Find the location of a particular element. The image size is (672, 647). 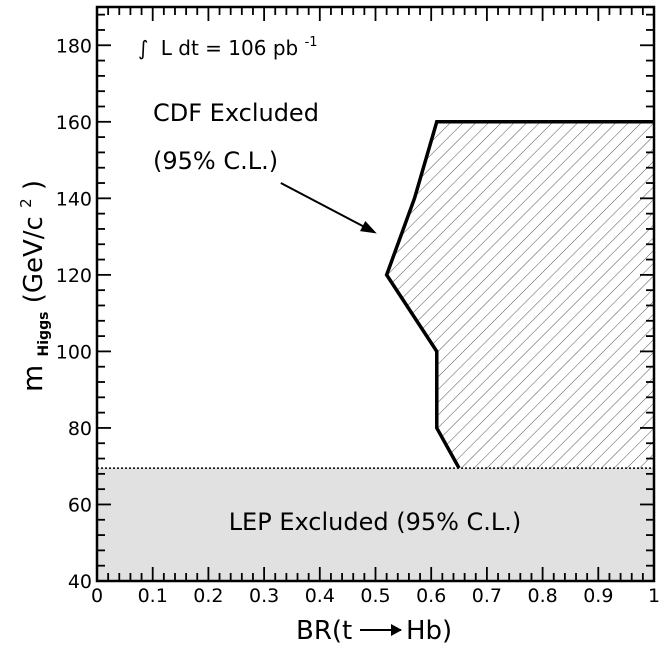

lep-label: LEP Excluded (95% C.L.) is located at coordinates (375, 522).